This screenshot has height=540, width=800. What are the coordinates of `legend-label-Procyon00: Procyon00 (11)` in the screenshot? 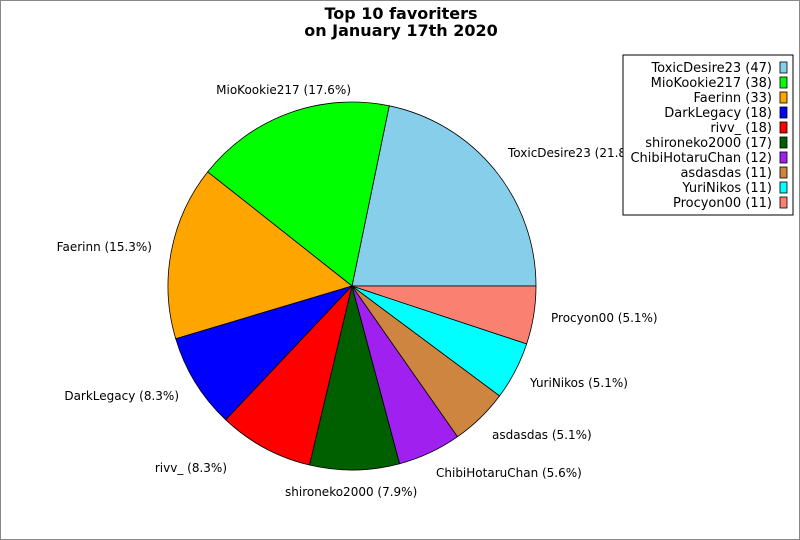 It's located at (722, 203).